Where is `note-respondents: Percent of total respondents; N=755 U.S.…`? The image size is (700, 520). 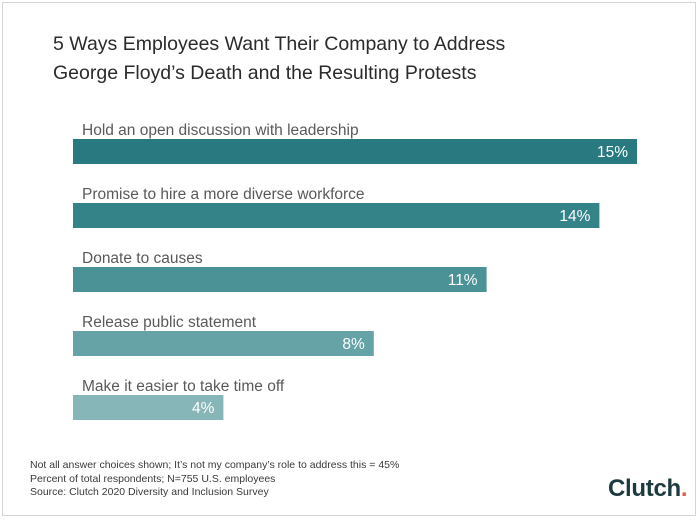 note-respondents: Percent of total respondents; N=755 U.S.… is located at coordinates (153, 478).